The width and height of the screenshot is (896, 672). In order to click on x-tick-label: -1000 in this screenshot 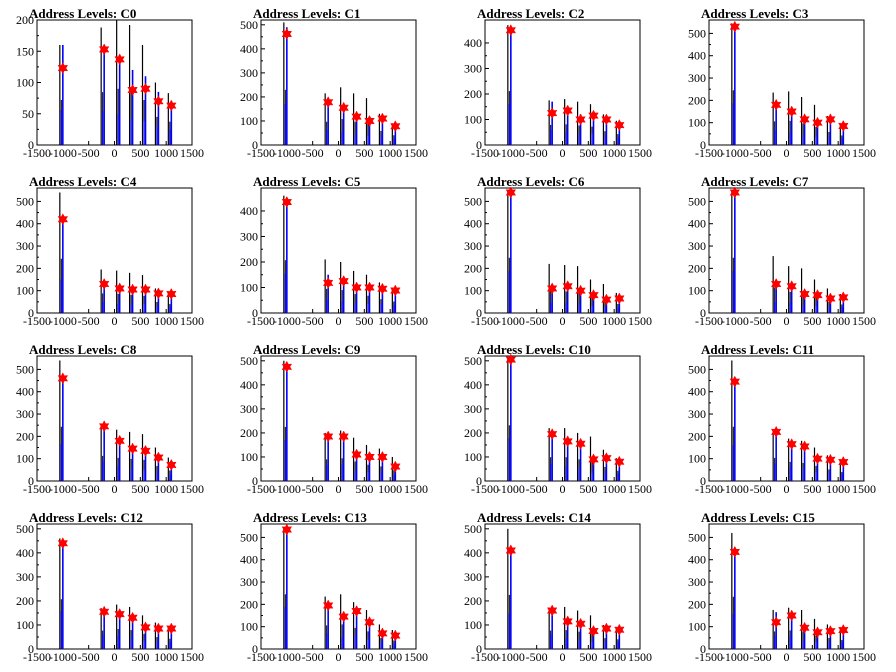, I will do `click(287, 657)`.